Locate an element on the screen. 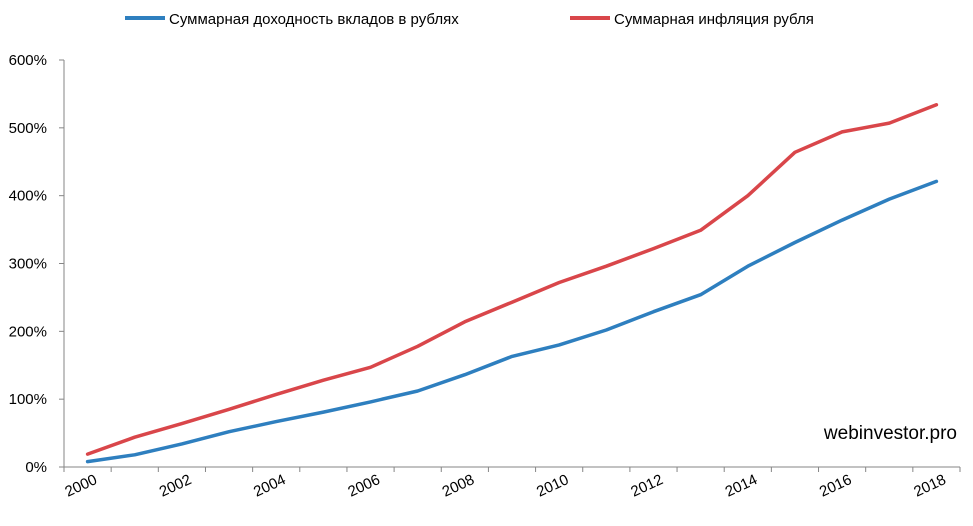  x-tick-label: 2014 is located at coordinates (741, 486).